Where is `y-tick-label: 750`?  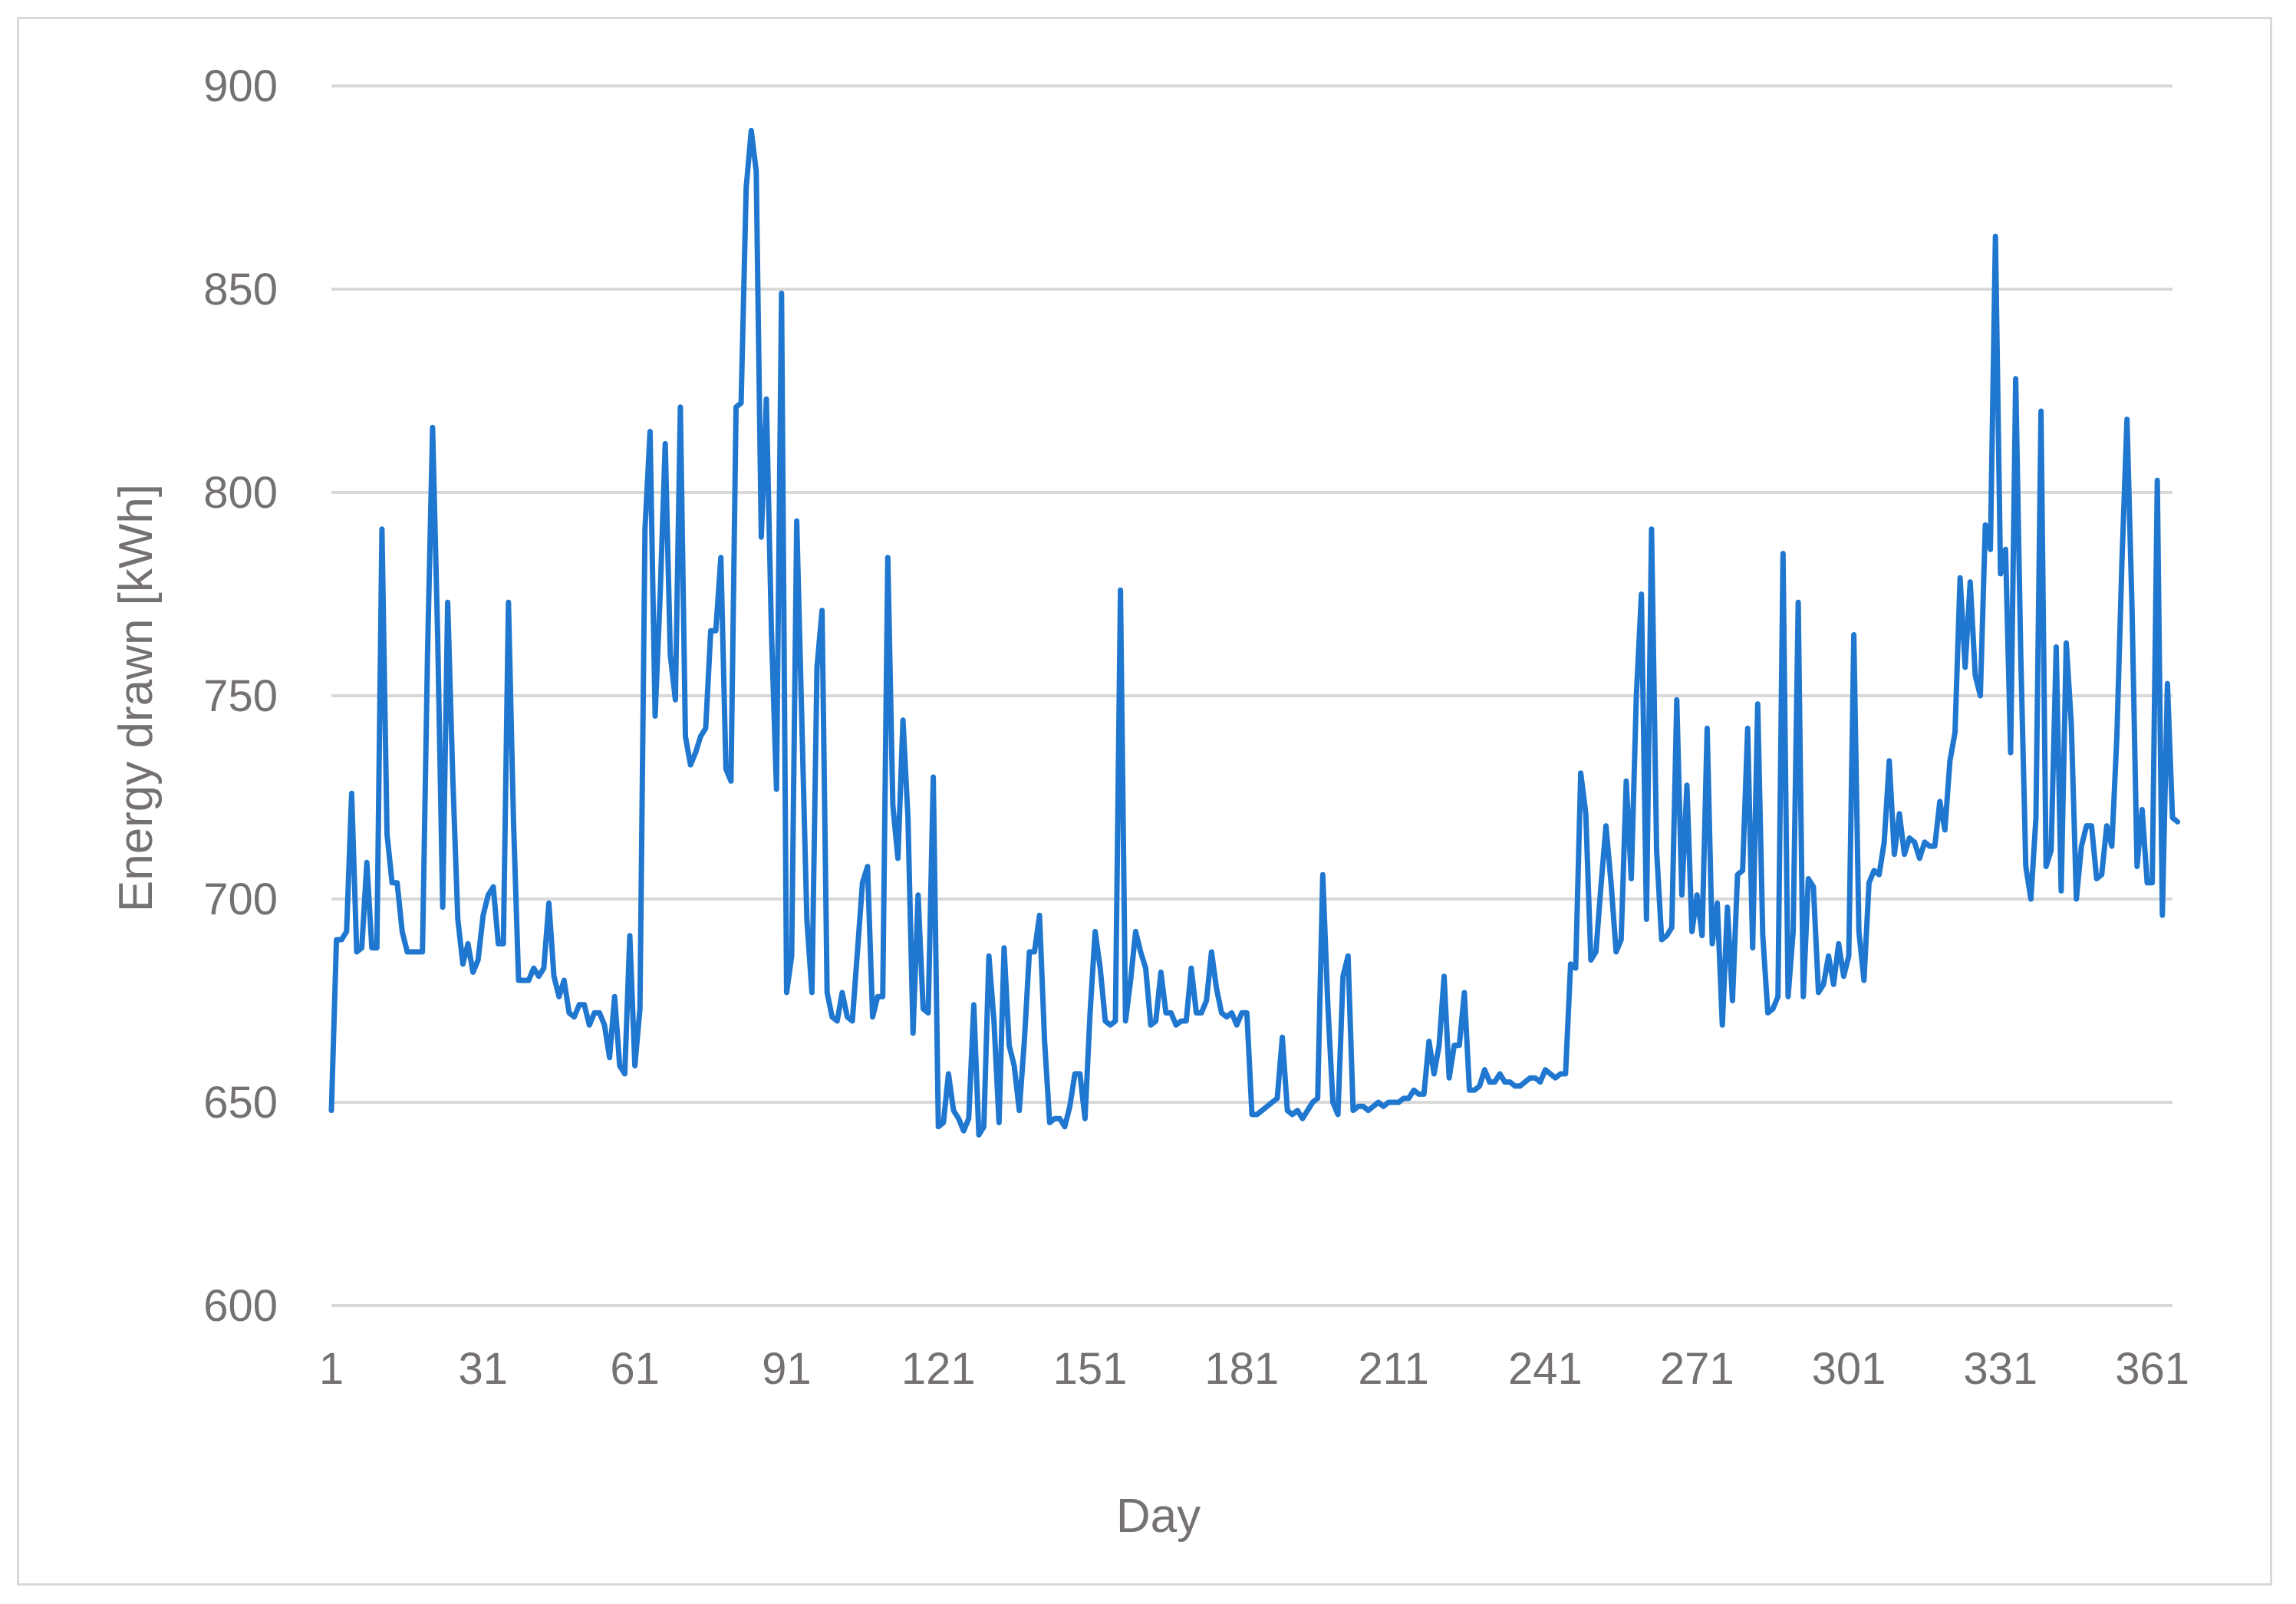 y-tick-label: 750 is located at coordinates (240, 696).